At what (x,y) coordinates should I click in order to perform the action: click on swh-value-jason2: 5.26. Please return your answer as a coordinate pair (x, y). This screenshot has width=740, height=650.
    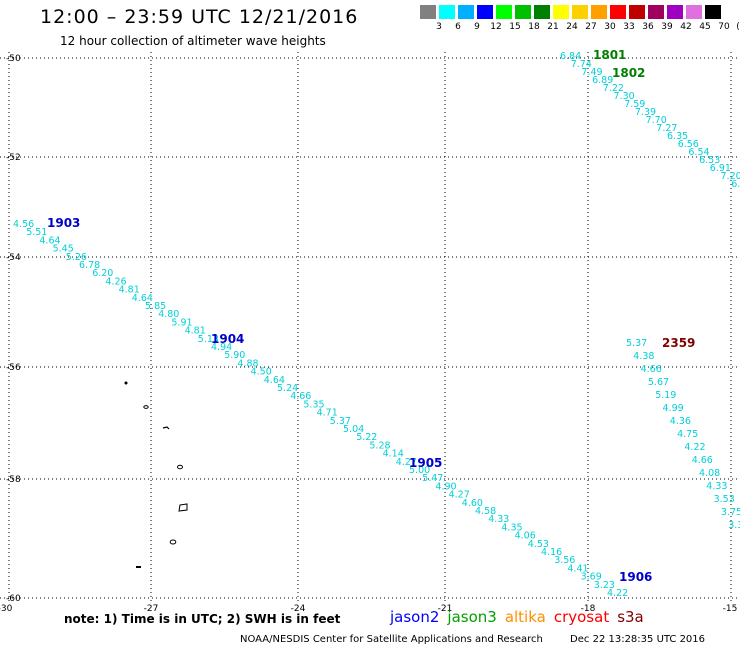
    Looking at the image, I should click on (76, 257).